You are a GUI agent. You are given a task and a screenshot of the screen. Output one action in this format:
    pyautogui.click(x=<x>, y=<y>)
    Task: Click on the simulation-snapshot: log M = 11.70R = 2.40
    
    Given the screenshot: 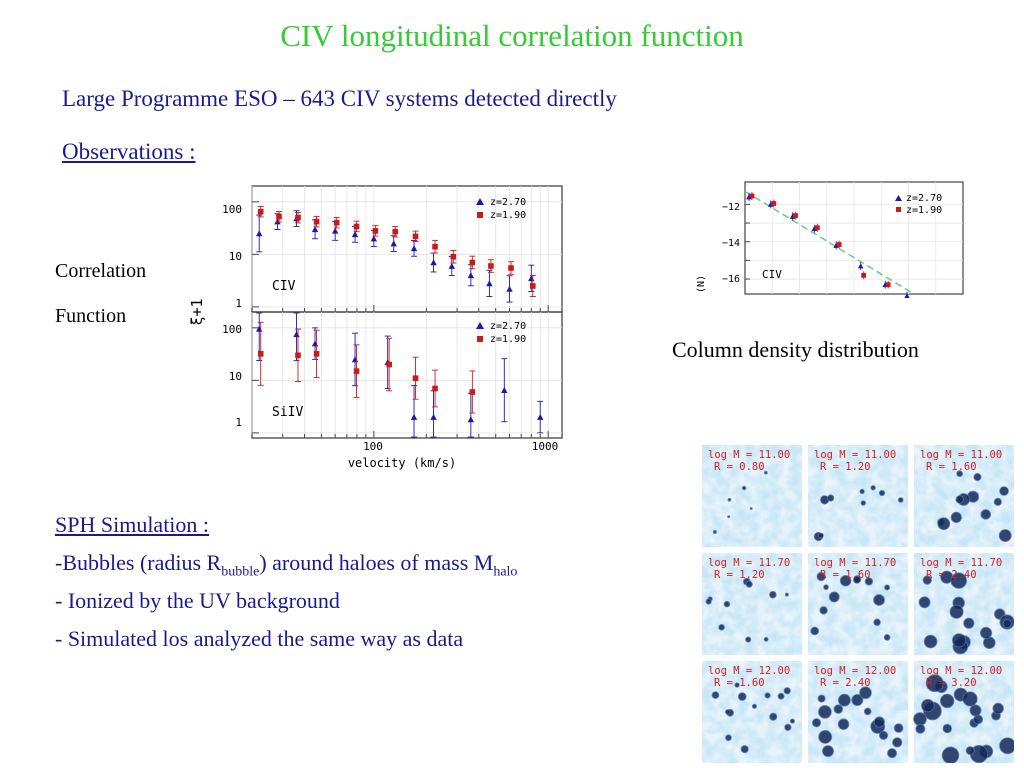 What is the action you would take?
    pyautogui.click(x=964, y=604)
    